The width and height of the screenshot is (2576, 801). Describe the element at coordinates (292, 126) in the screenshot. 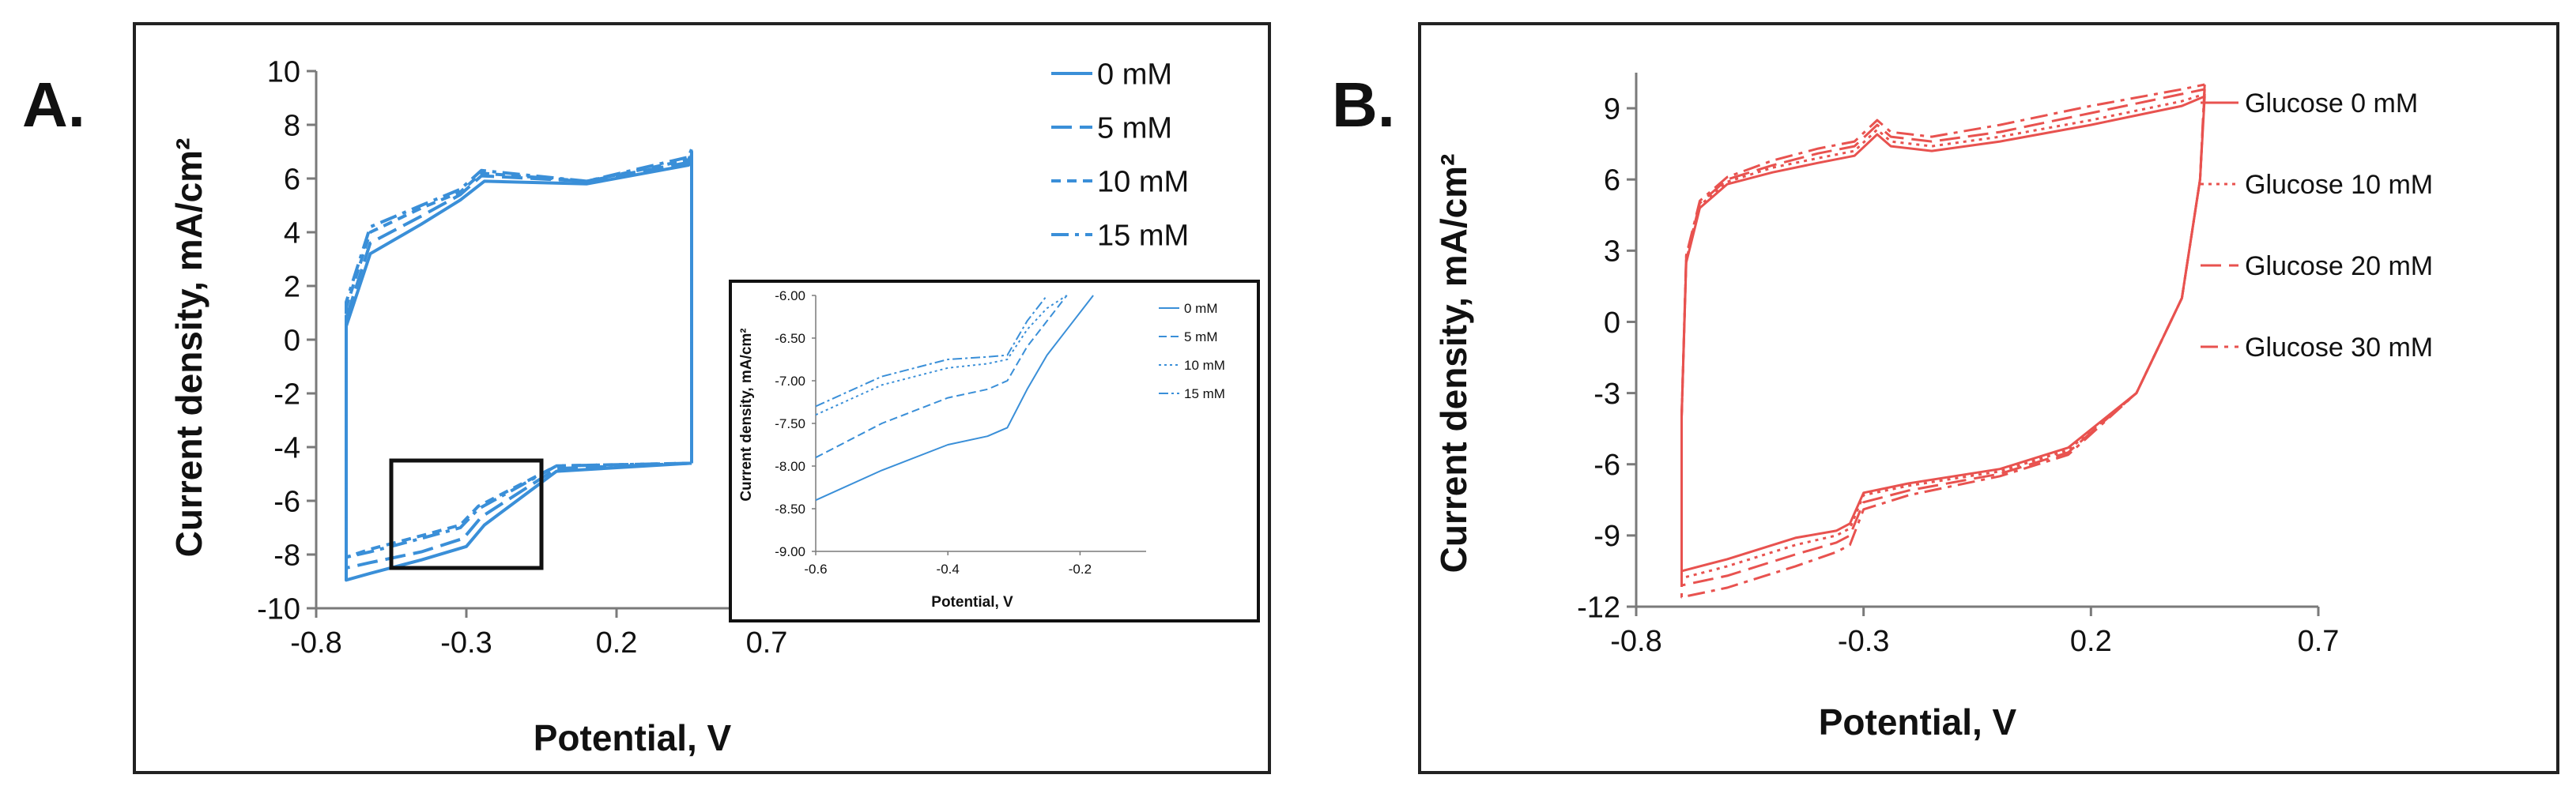

I see `panel-a-y-tick-label: 8` at that location.